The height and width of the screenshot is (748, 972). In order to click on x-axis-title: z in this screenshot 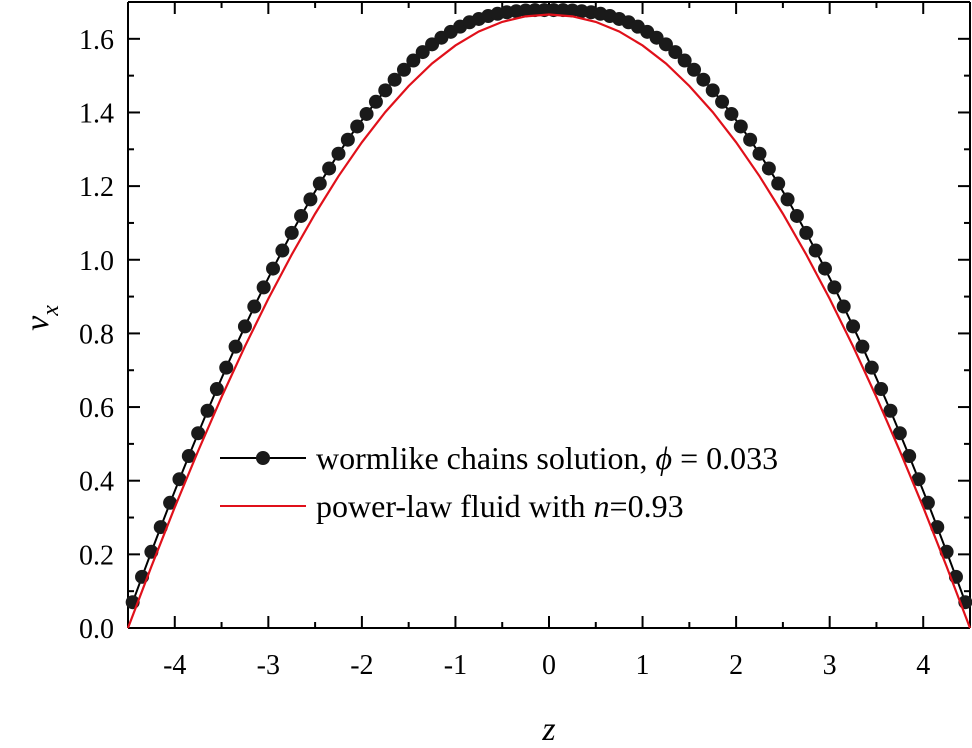, I will do `click(548, 729)`.